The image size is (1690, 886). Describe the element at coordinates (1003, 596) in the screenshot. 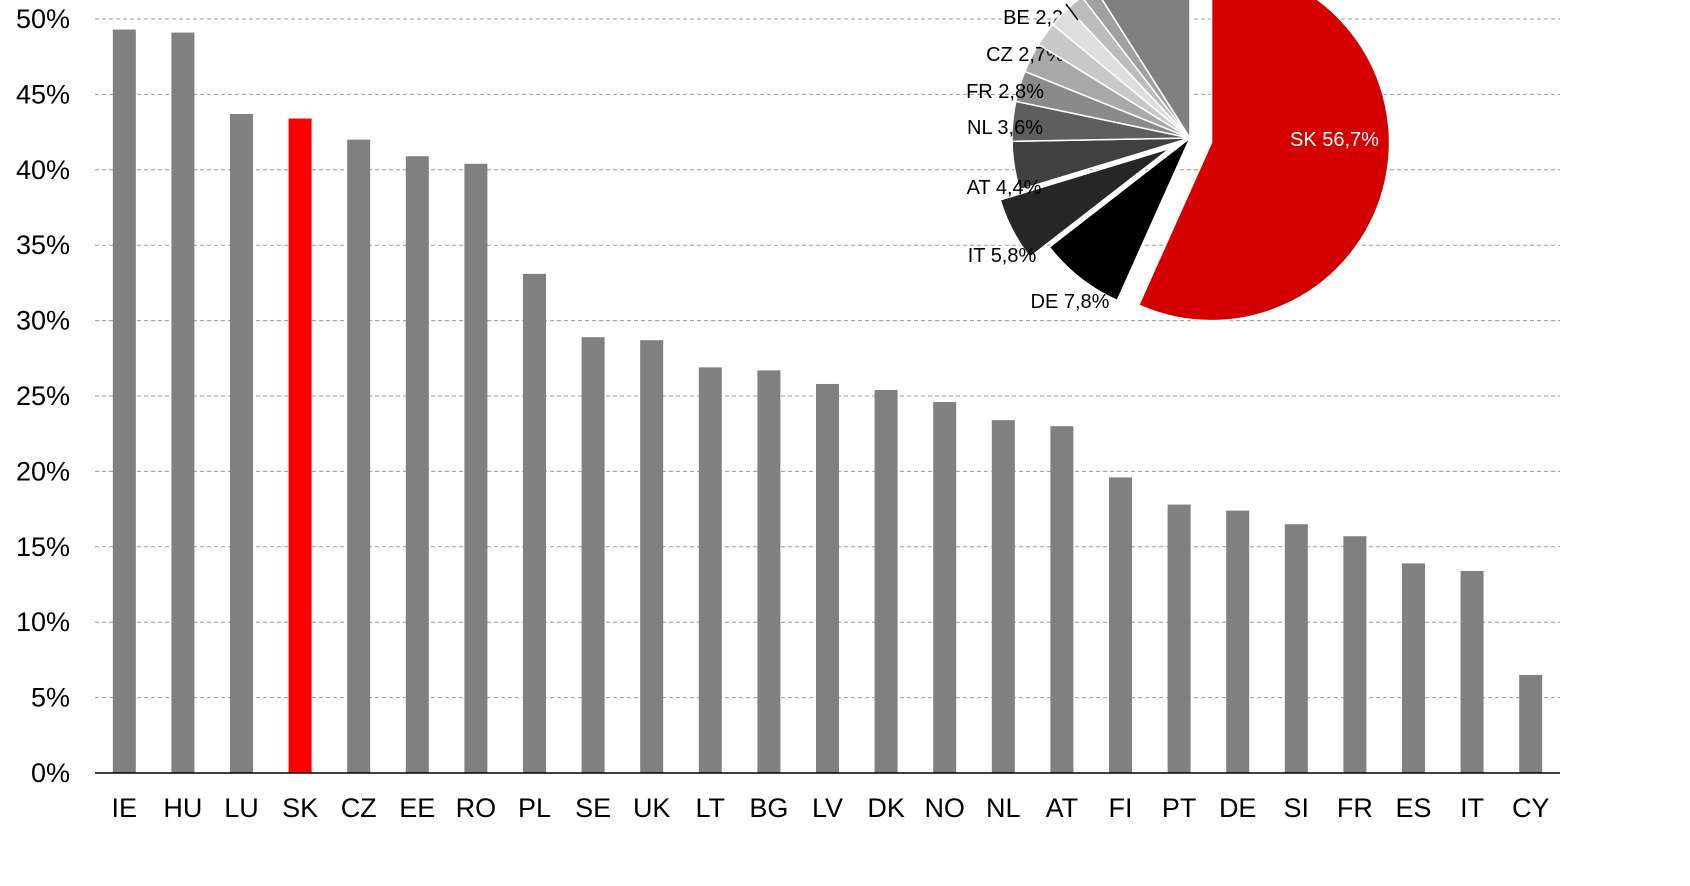

I see `bar-nl` at that location.